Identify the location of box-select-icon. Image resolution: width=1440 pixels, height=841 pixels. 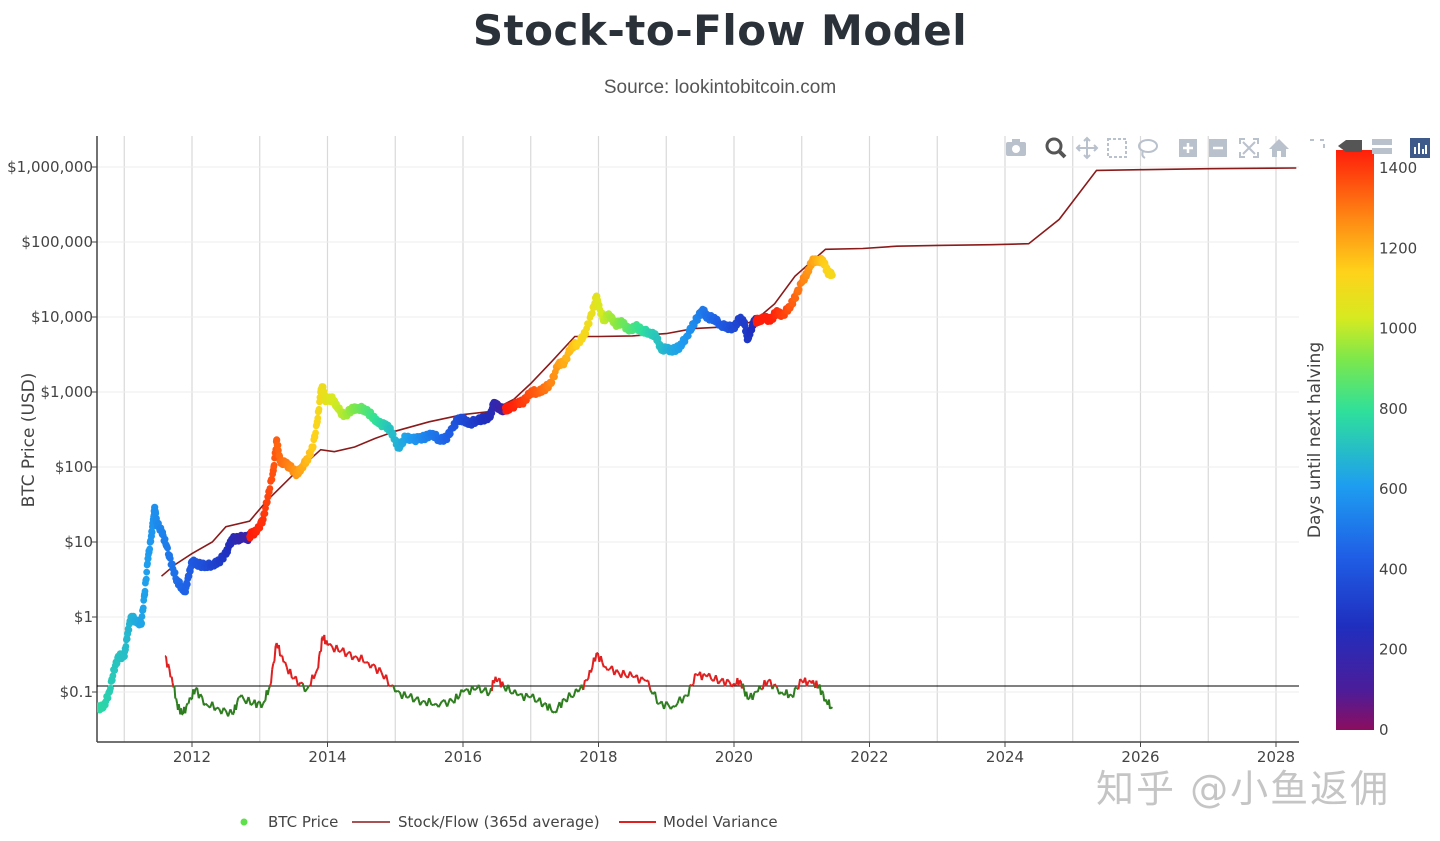
(1117, 148).